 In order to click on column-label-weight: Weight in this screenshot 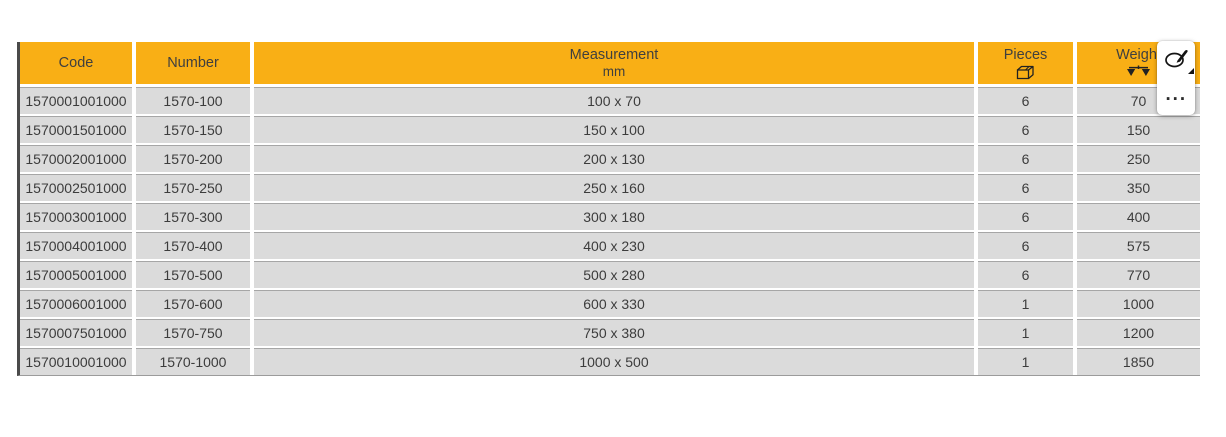, I will do `click(1138, 54)`.